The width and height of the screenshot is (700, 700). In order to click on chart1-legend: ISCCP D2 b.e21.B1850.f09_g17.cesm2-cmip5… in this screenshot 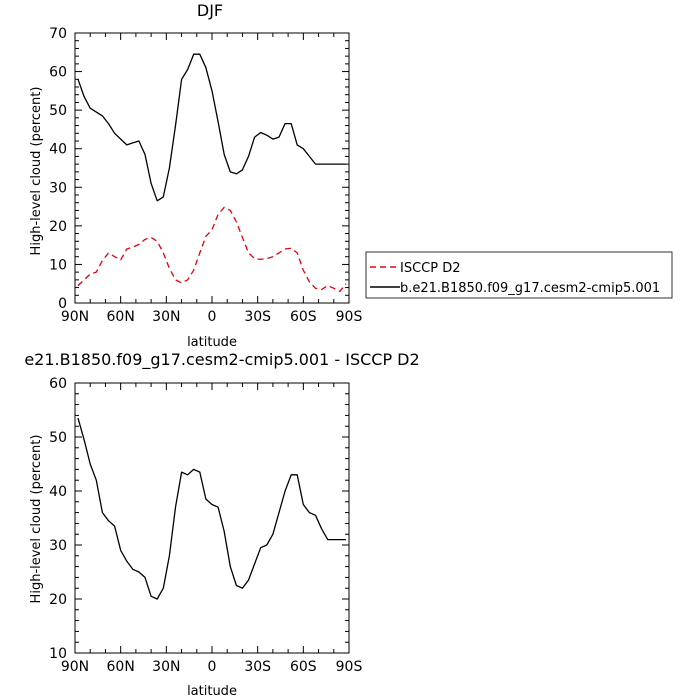, I will do `click(519, 275)`.